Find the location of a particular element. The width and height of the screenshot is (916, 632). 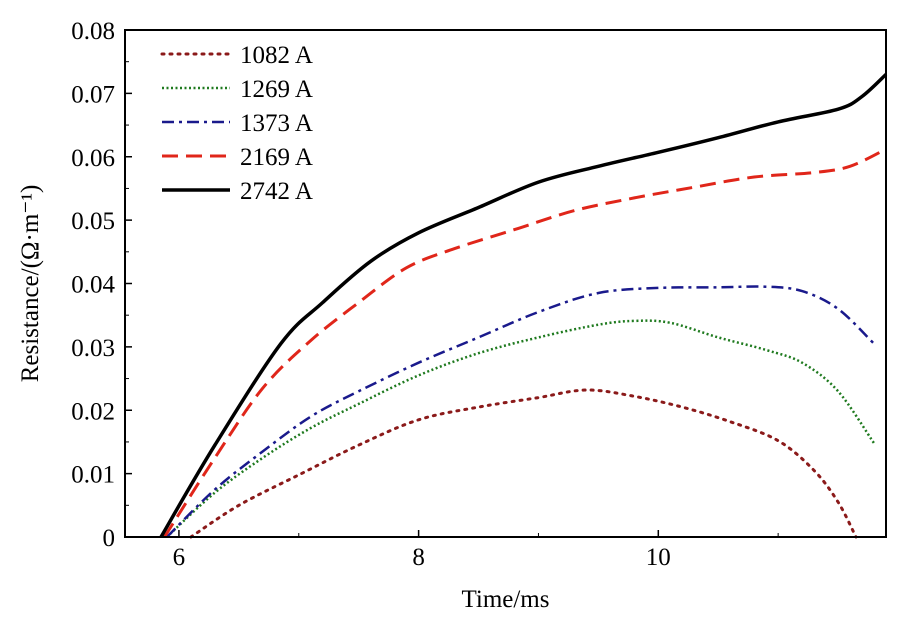

y-tick-label: 0.05 is located at coordinates (93, 221).